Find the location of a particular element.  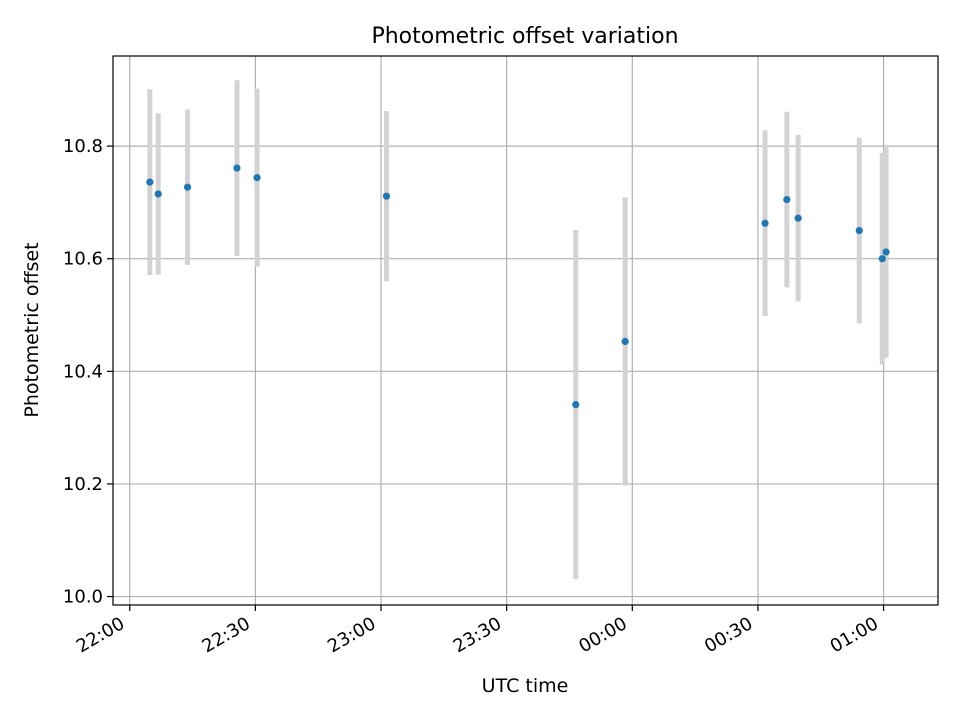

y-tick-label: 10.2 is located at coordinates (83, 484).